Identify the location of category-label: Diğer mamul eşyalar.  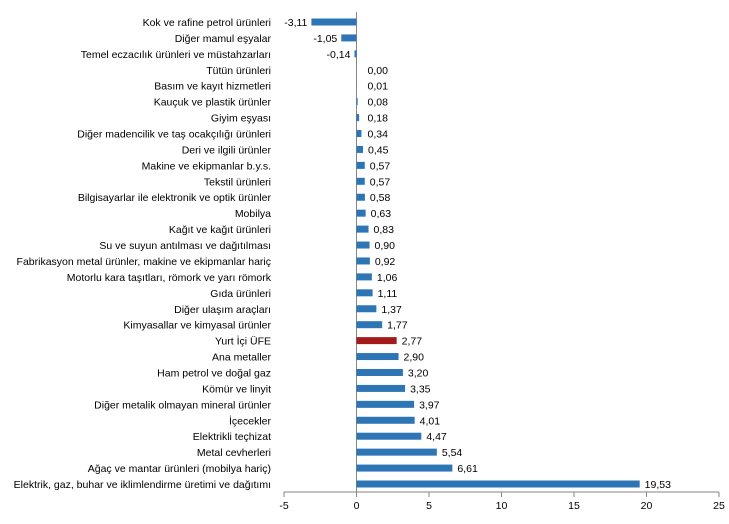
(223, 39).